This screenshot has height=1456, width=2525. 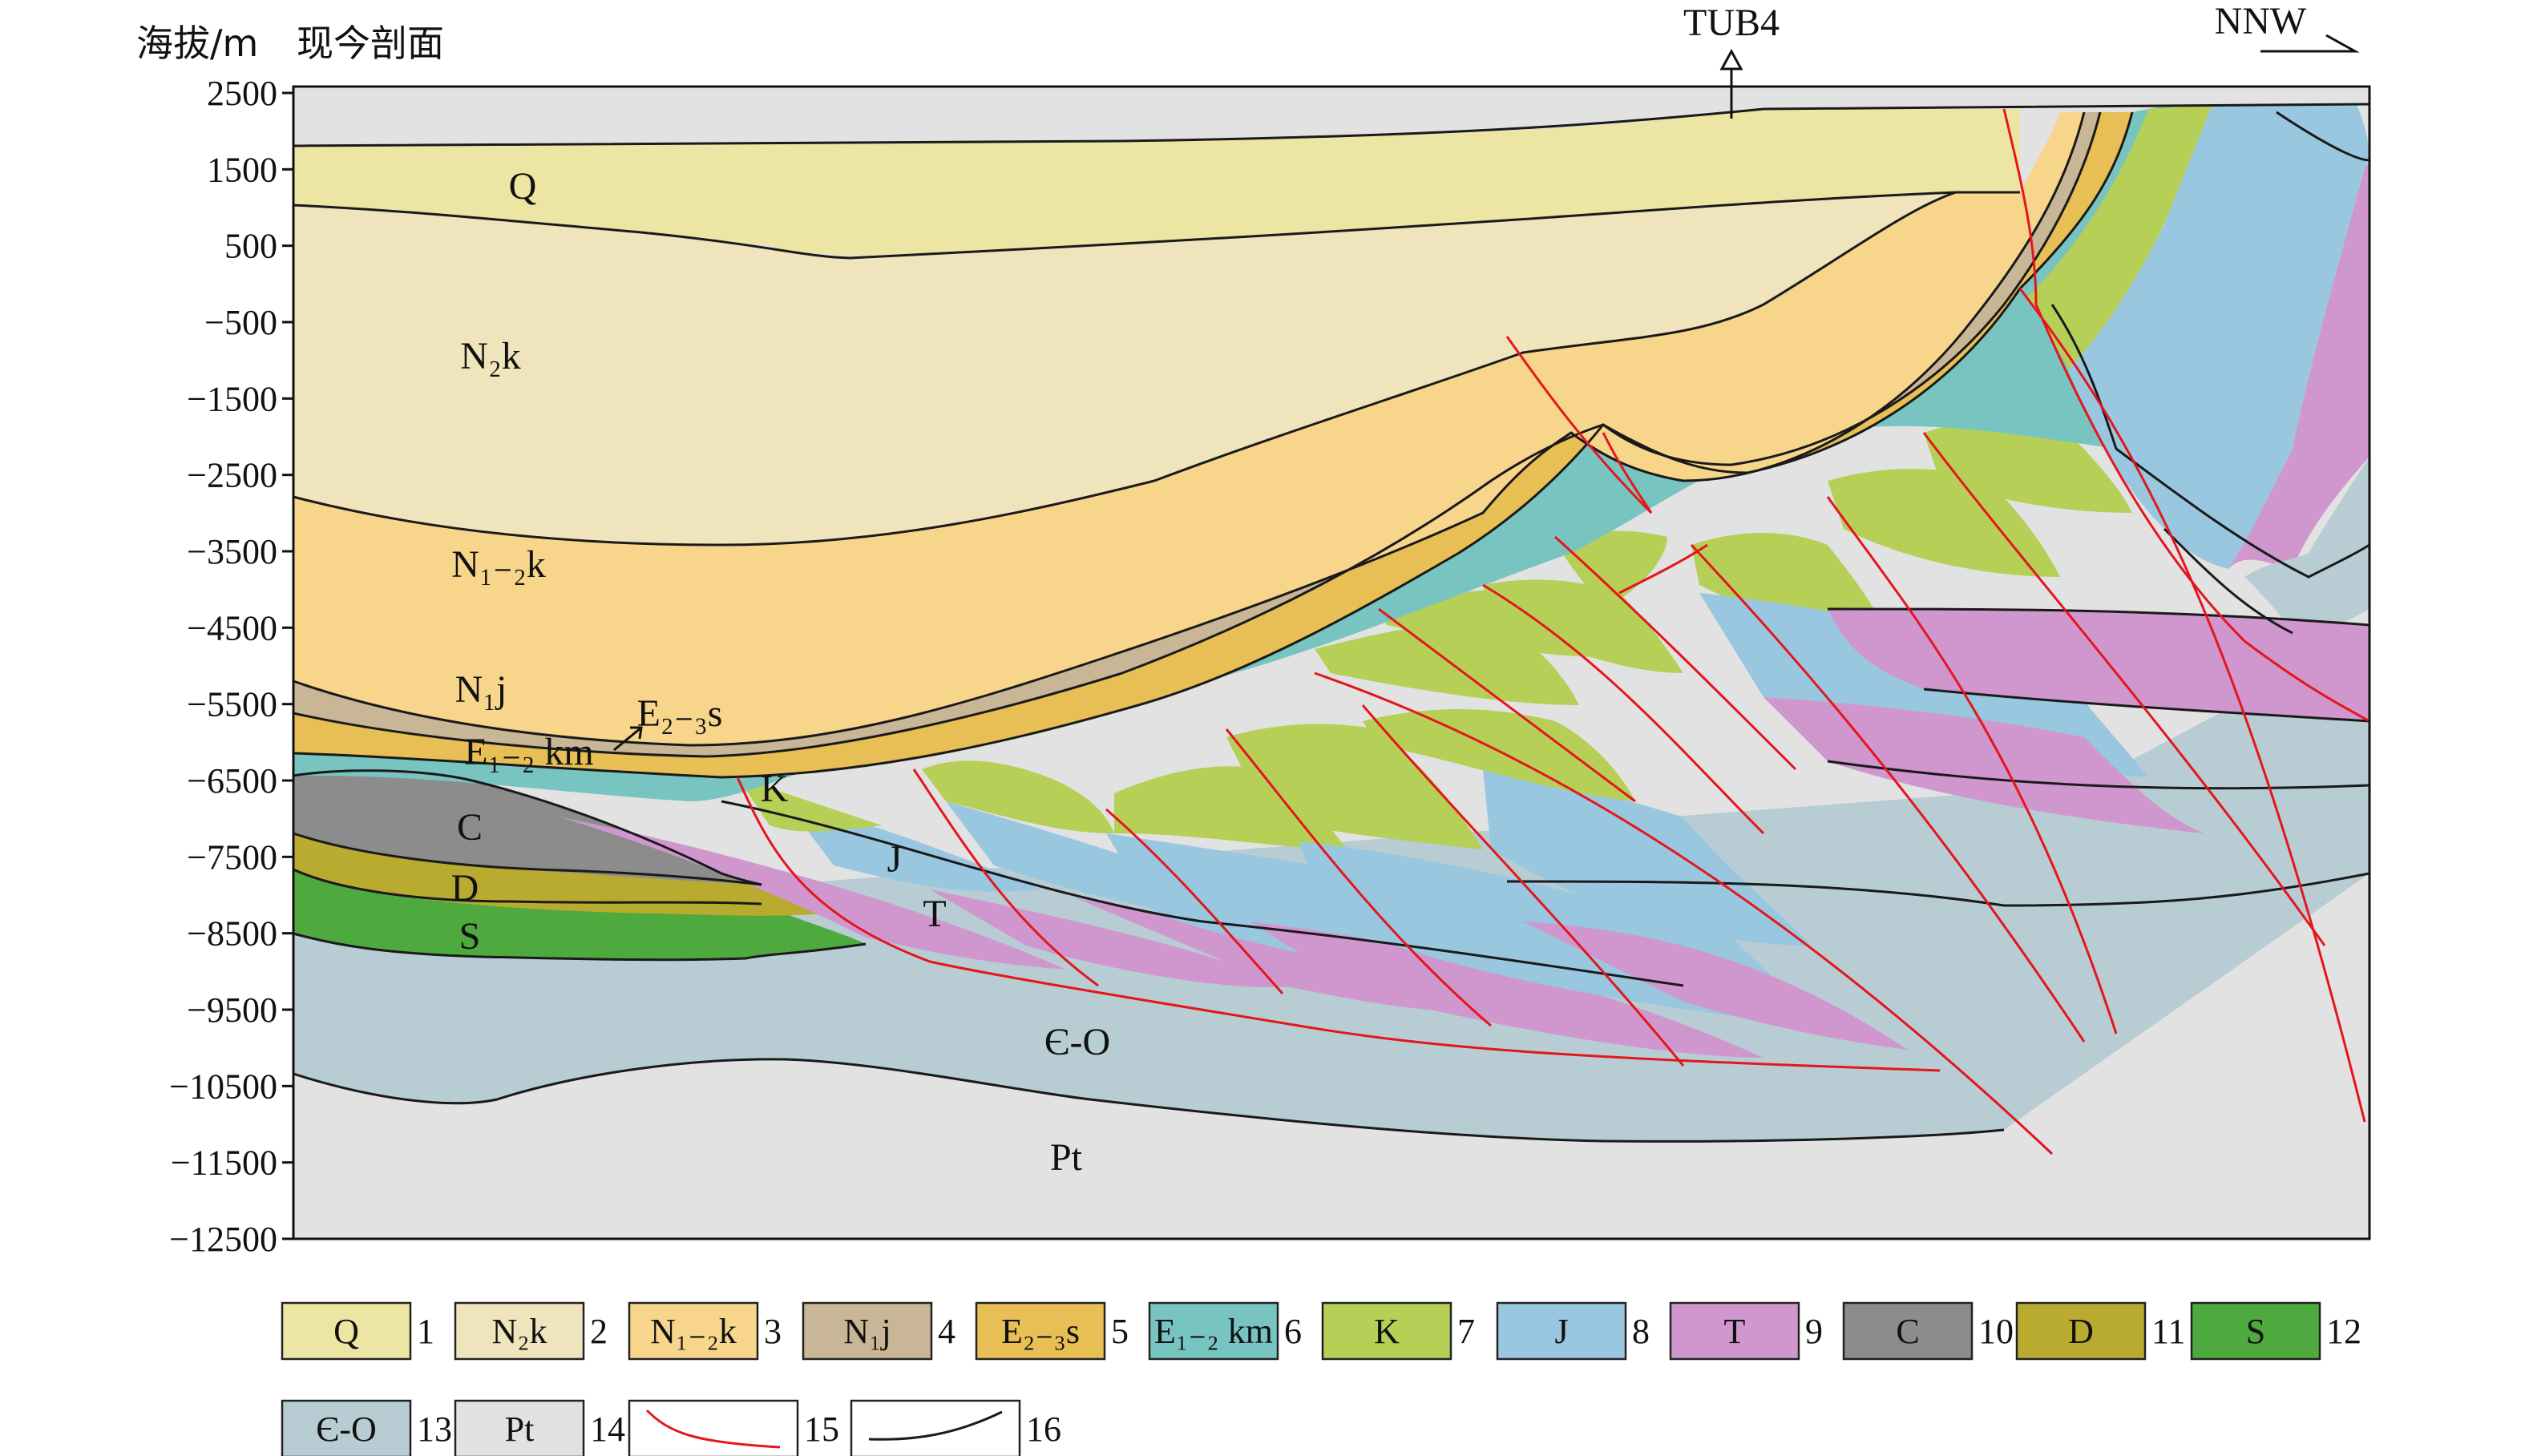 What do you see at coordinates (947, 1331) in the screenshot?
I see `legend-number: 4` at bounding box center [947, 1331].